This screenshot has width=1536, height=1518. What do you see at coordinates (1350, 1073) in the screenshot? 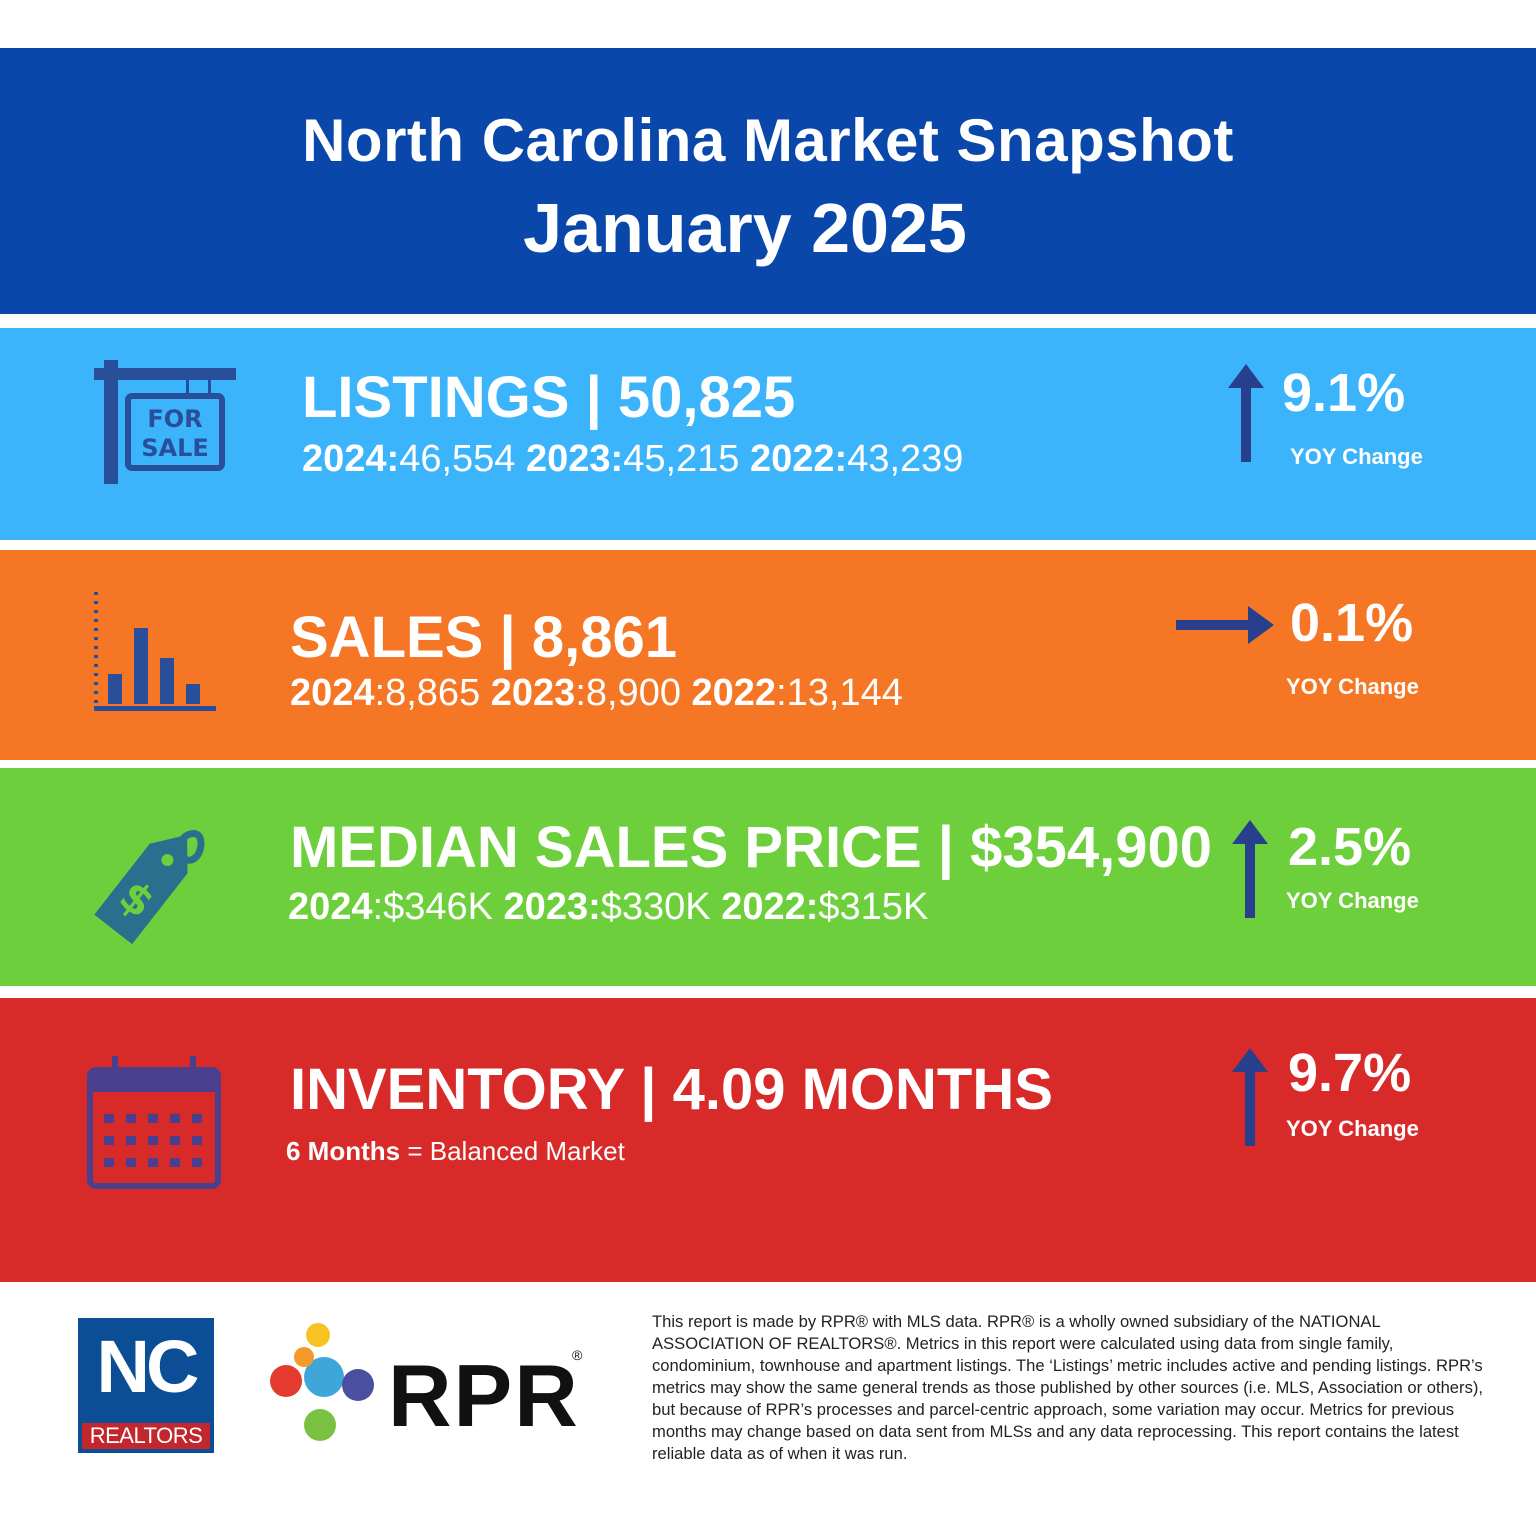
I see `inventory-yoy-value: 9.7%` at bounding box center [1350, 1073].